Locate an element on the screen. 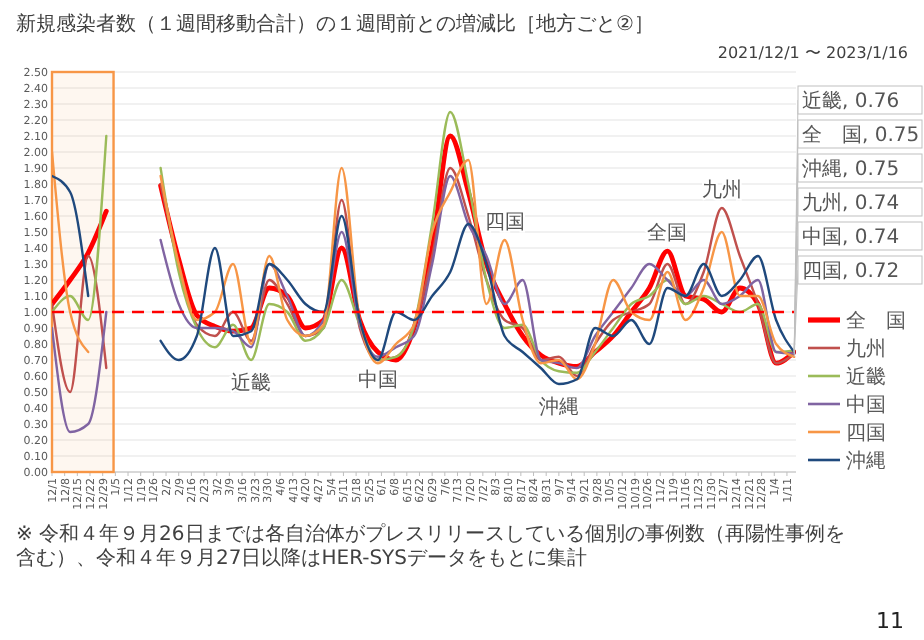  legend-label: 全 国 is located at coordinates (876, 321).